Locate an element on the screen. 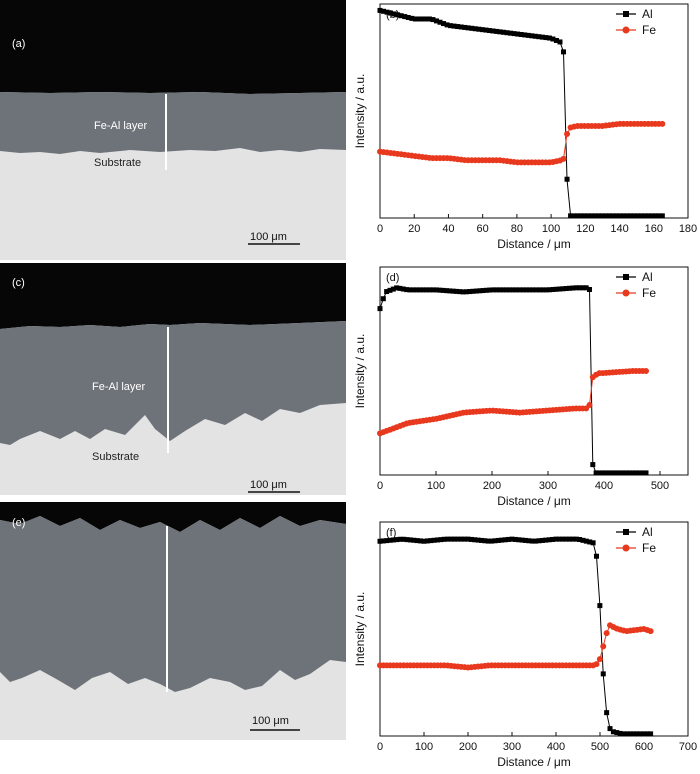  micrograph-c: (c) Fe-Al layer Substrate 100 μm is located at coordinates (173, 379).